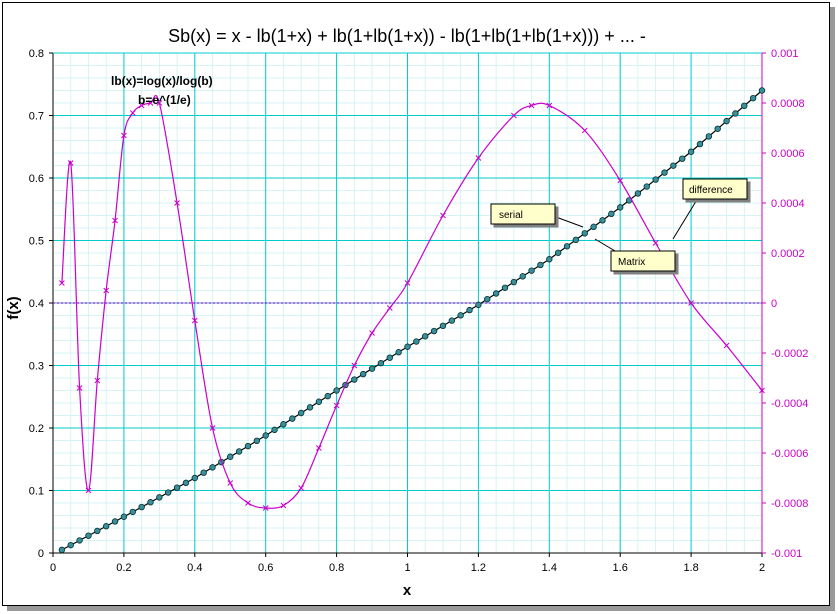 The width and height of the screenshot is (838, 614). I want to click on y2-tick-label: 0.0008, so click(788, 104).